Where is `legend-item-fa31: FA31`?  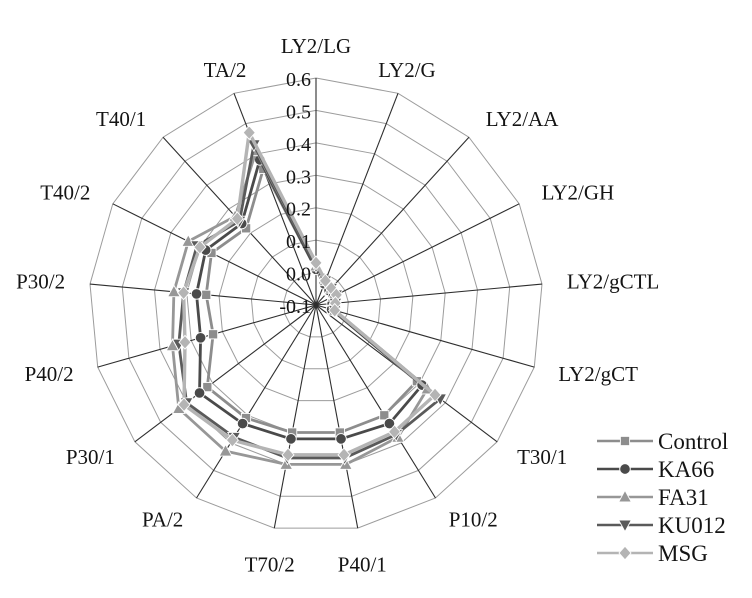 legend-item-fa31: FA31 is located at coordinates (662, 497).